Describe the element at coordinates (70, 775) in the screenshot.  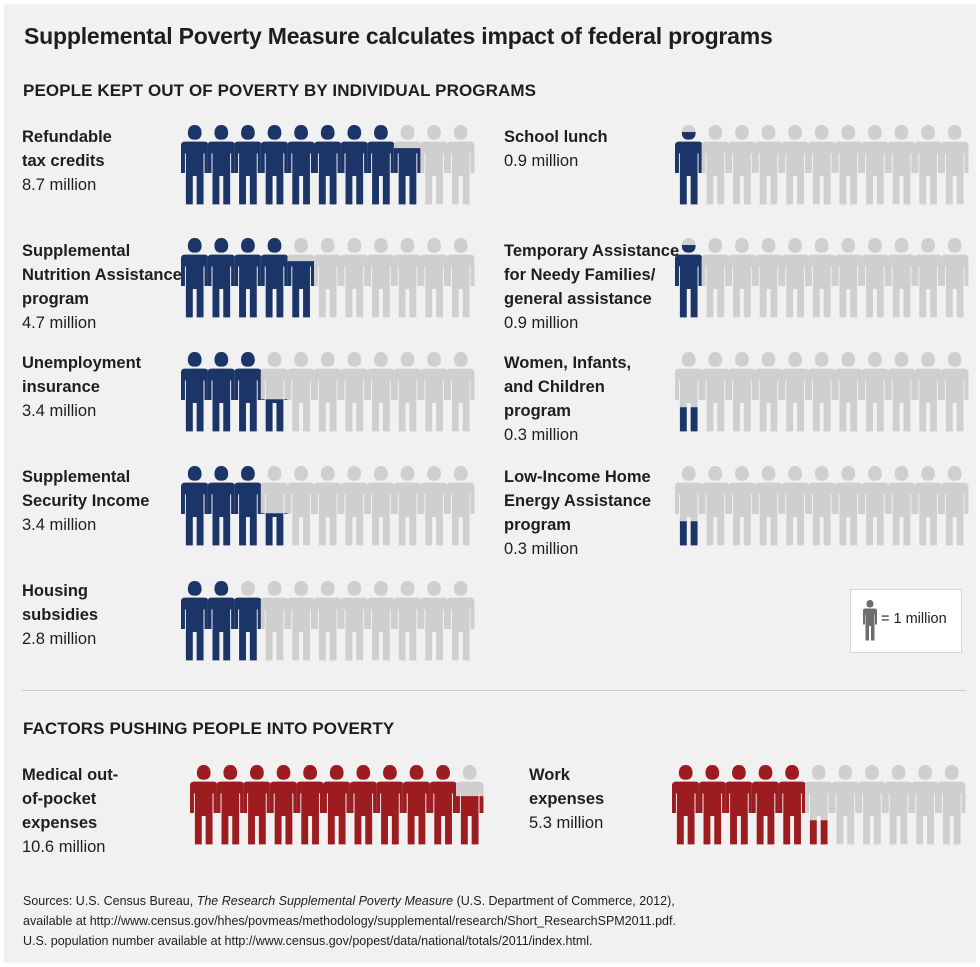
I see `label-line: Medical out-` at that location.